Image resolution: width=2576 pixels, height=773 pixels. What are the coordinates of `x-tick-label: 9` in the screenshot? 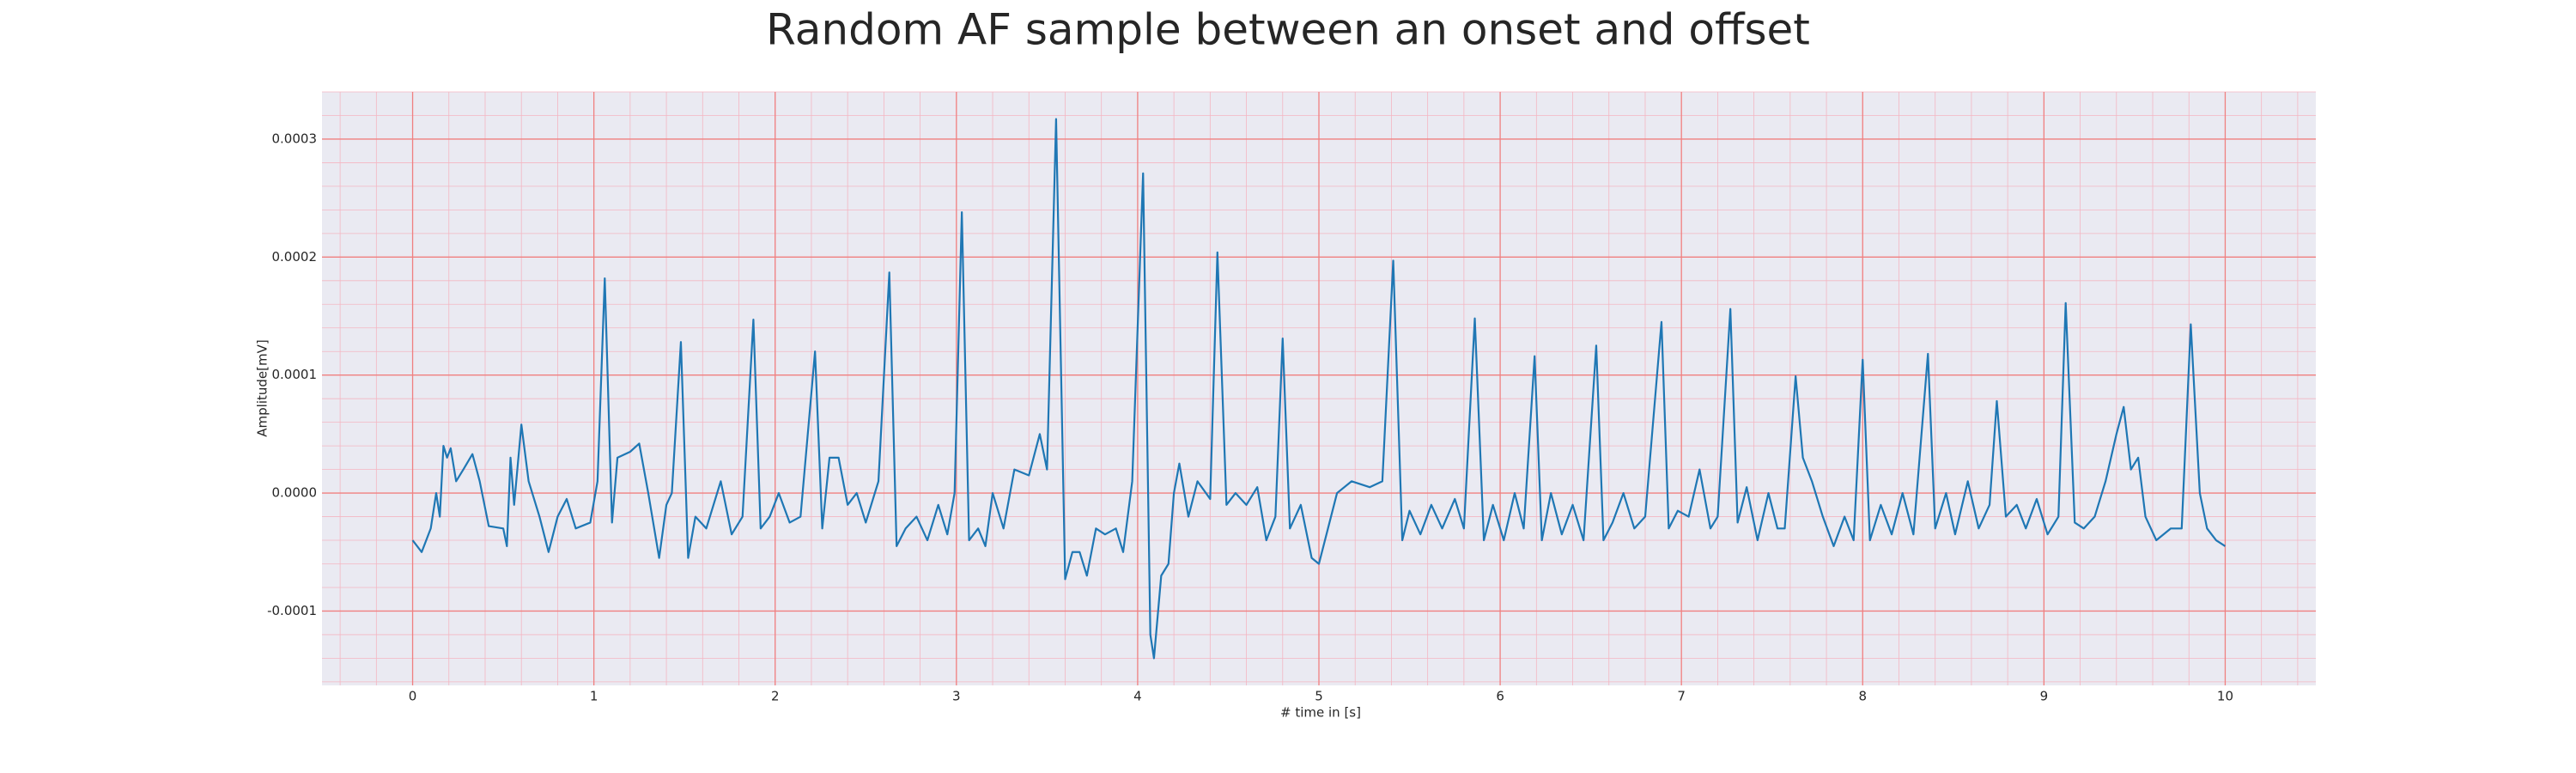 It's located at (2045, 696).